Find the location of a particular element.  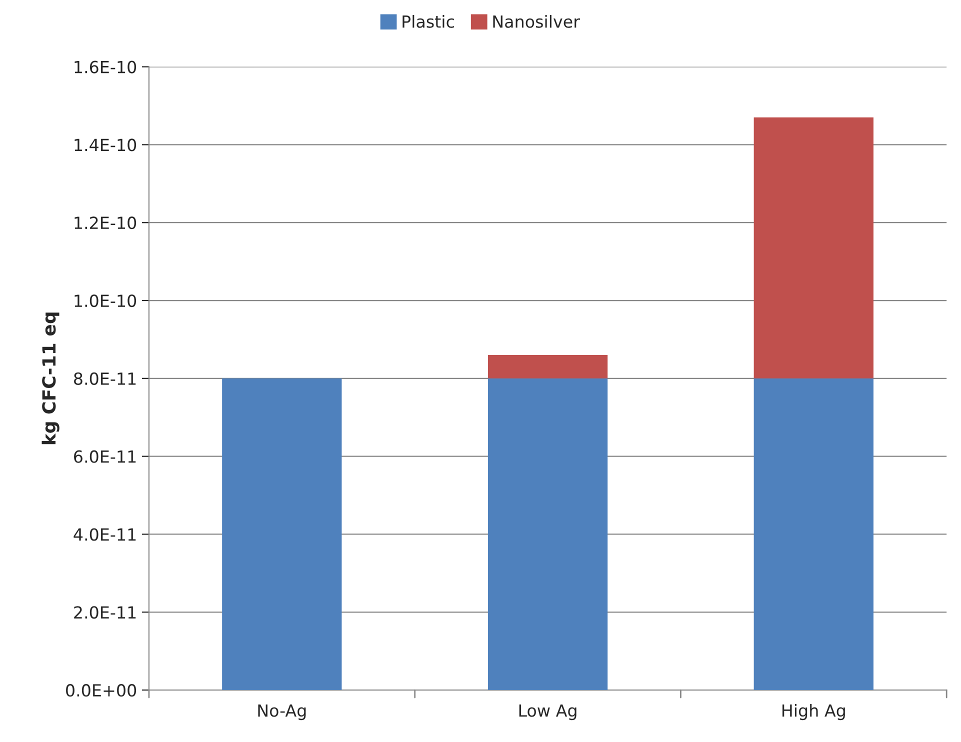

y-tick-label: 2.0E-11 is located at coordinates (105, 612).